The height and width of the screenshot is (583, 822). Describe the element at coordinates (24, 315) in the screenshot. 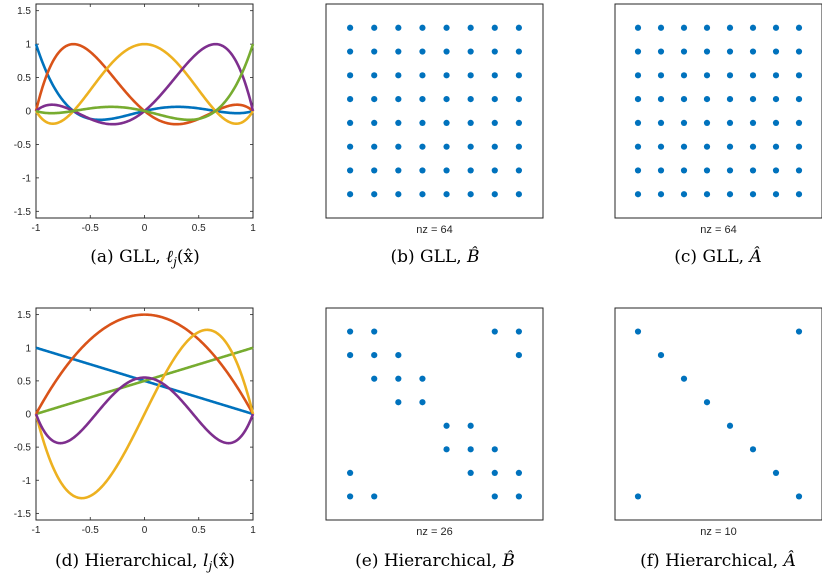

I see `y-tick-label: 1.5` at that location.